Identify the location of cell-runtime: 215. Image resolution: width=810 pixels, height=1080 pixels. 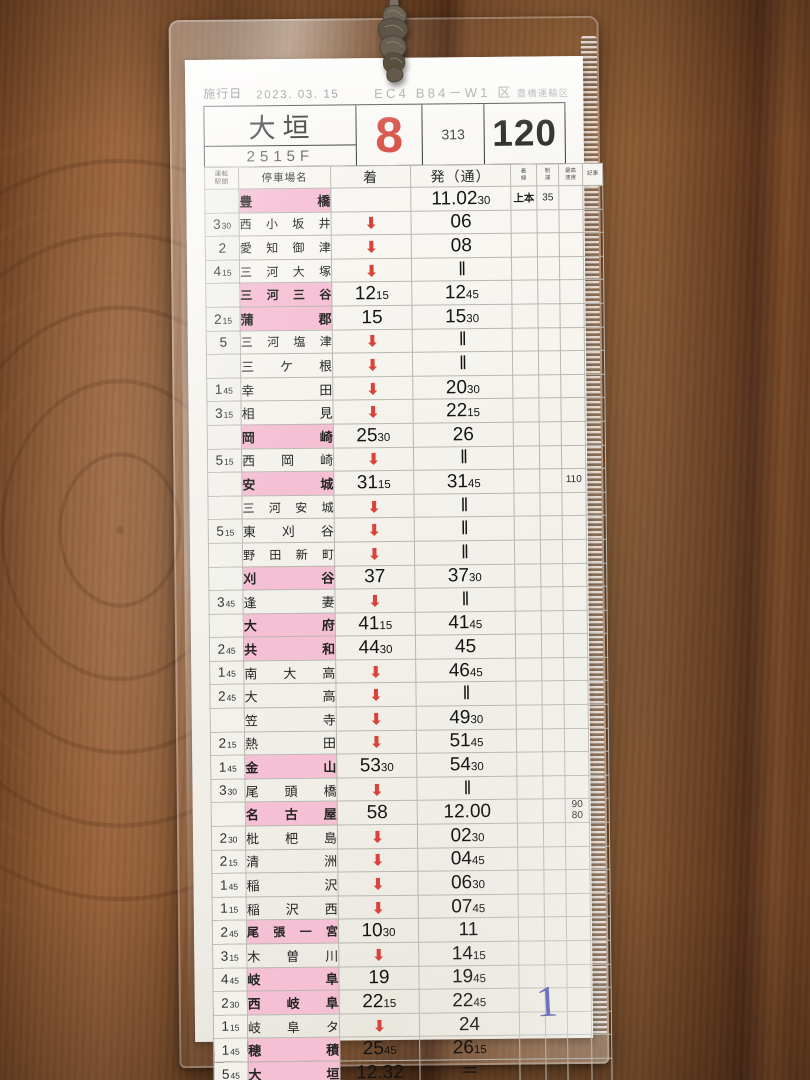
(223, 319).